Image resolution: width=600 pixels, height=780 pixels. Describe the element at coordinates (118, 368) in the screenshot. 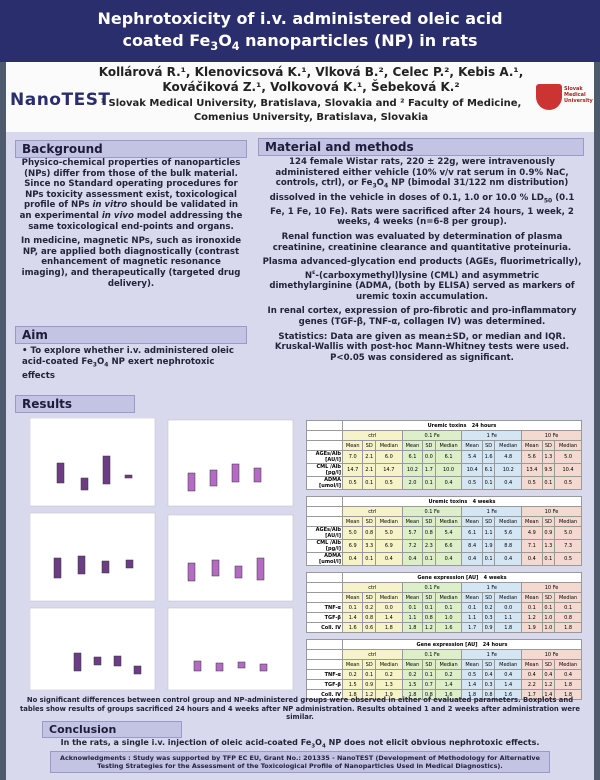

I see `text-run: NP exert nephrotoxic effects` at that location.